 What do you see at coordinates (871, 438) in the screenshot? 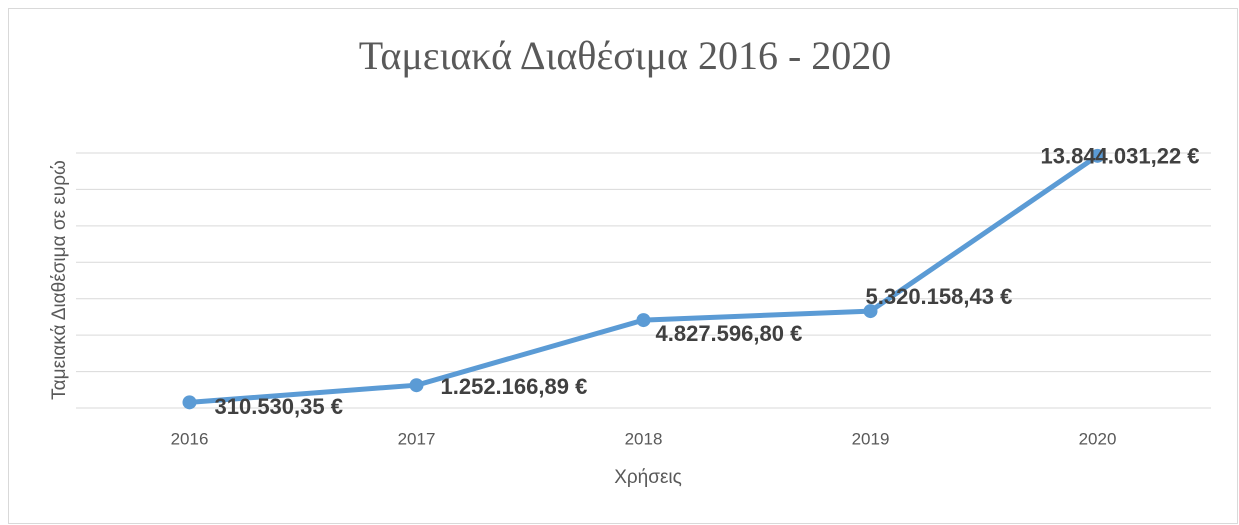
I see `x-tick-label: 2019` at bounding box center [871, 438].